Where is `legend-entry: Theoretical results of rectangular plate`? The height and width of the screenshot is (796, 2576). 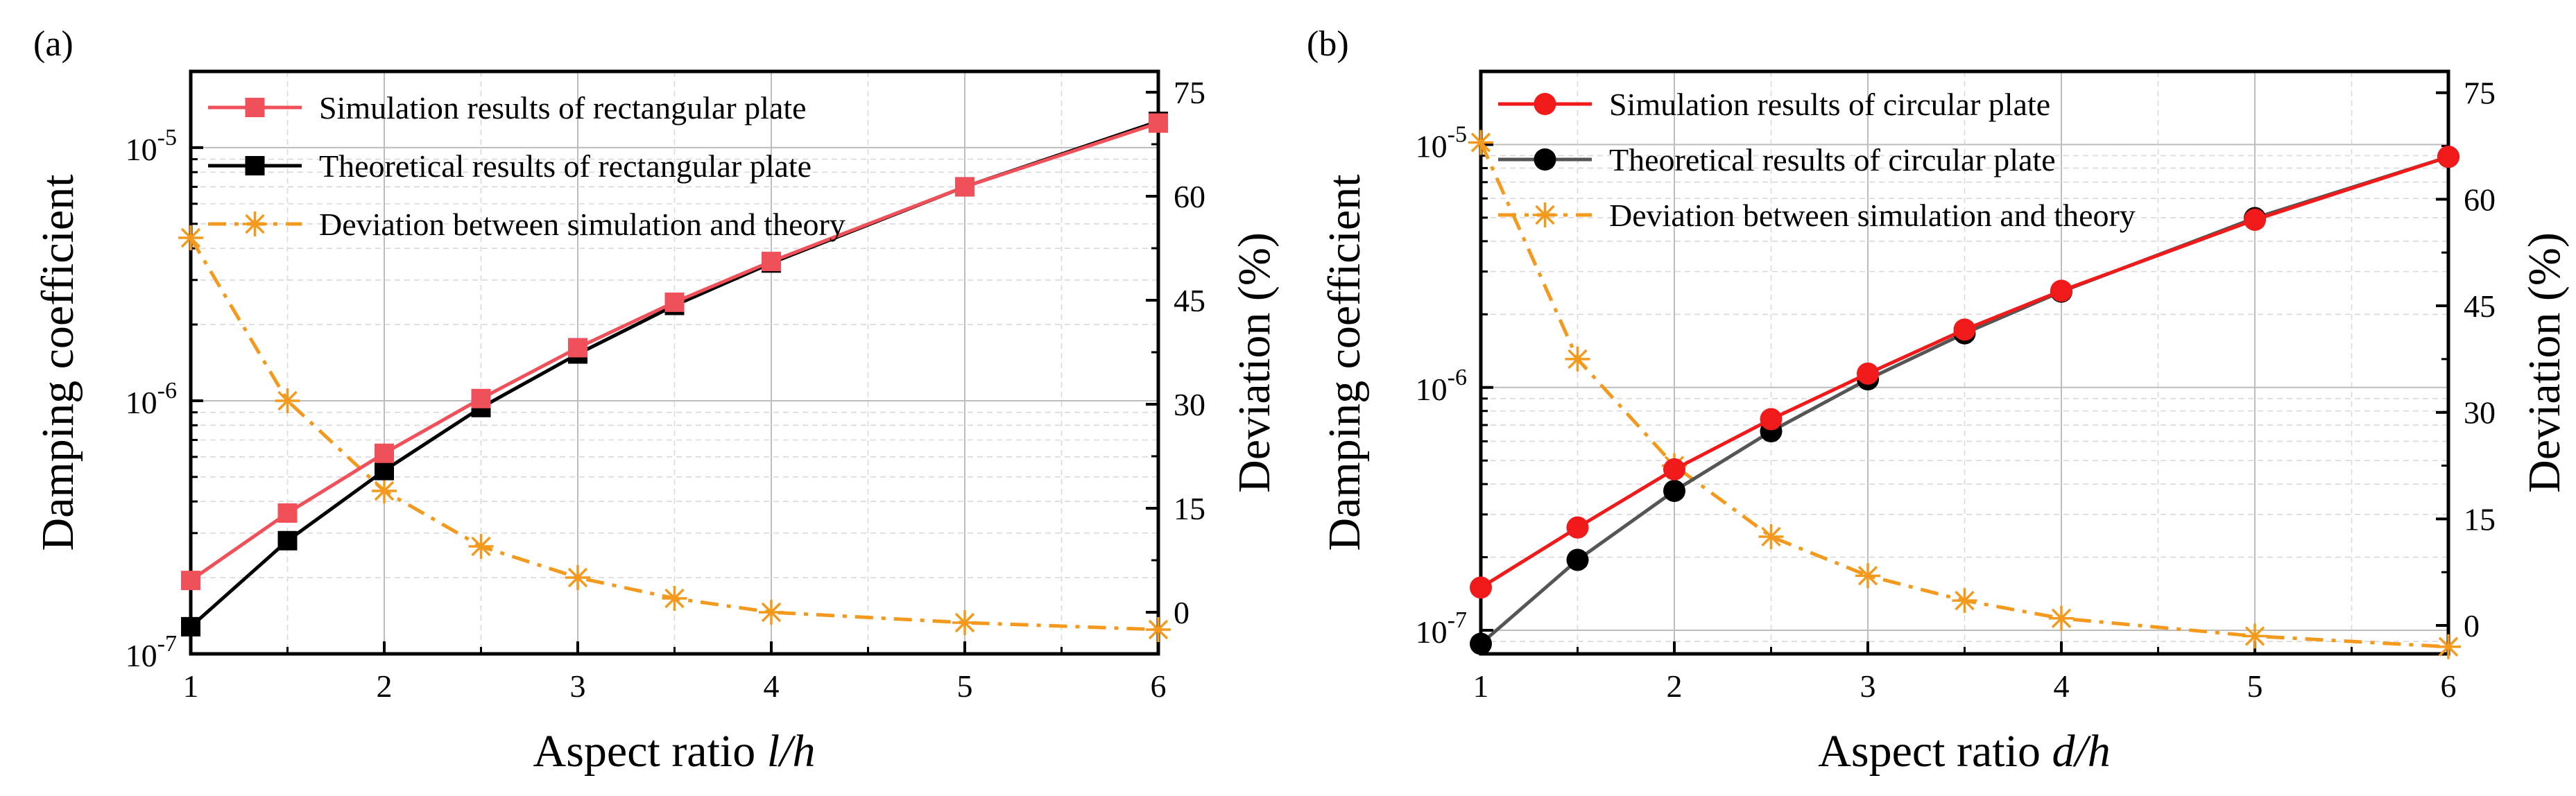 legend-entry: Theoretical results of rectangular plate is located at coordinates (565, 166).